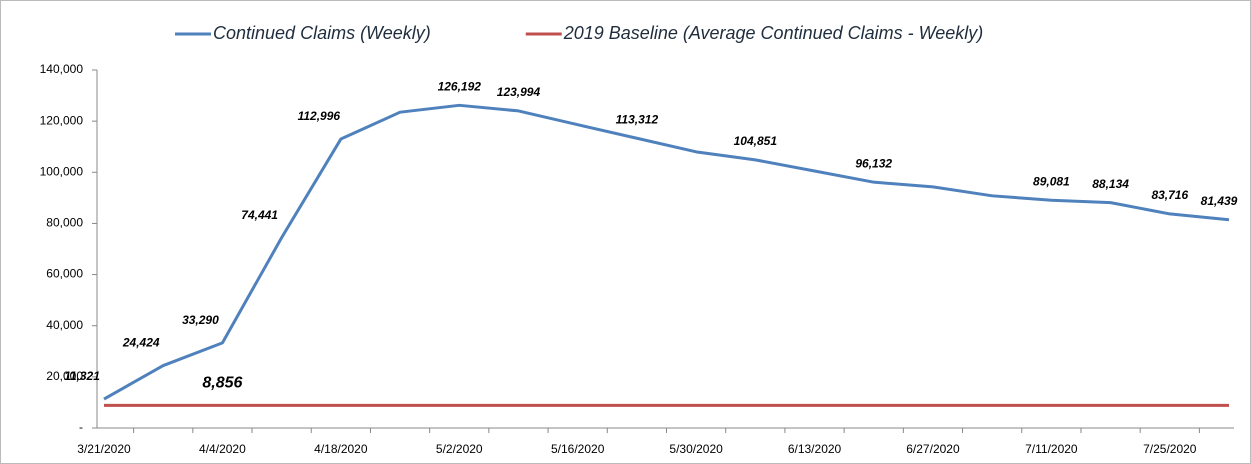 This screenshot has width=1251, height=464. What do you see at coordinates (519, 92) in the screenshot?
I see `data-label: 123,994` at bounding box center [519, 92].